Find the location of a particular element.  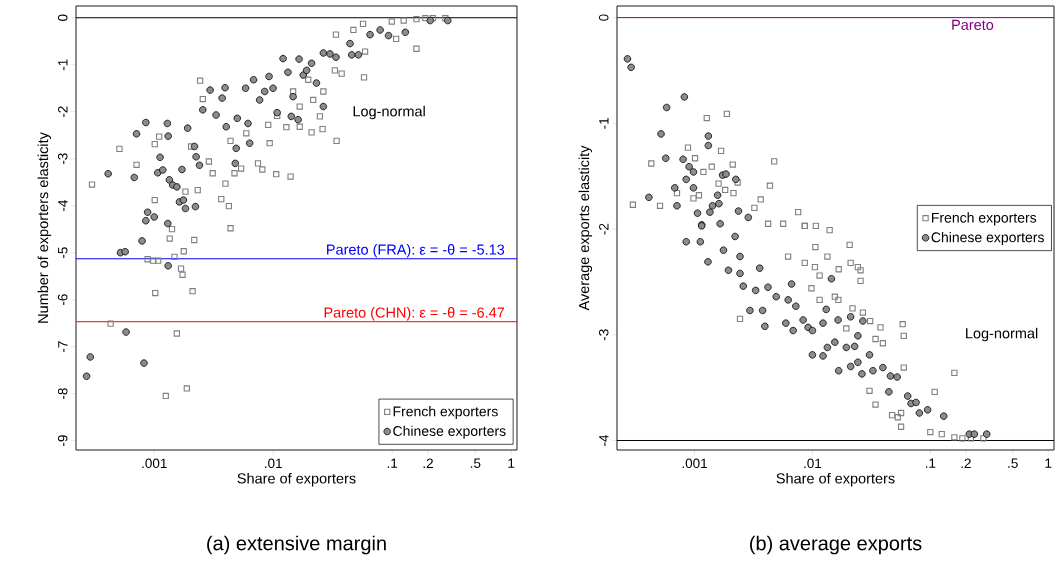

y-tick-label: -7 is located at coordinates (63, 347).